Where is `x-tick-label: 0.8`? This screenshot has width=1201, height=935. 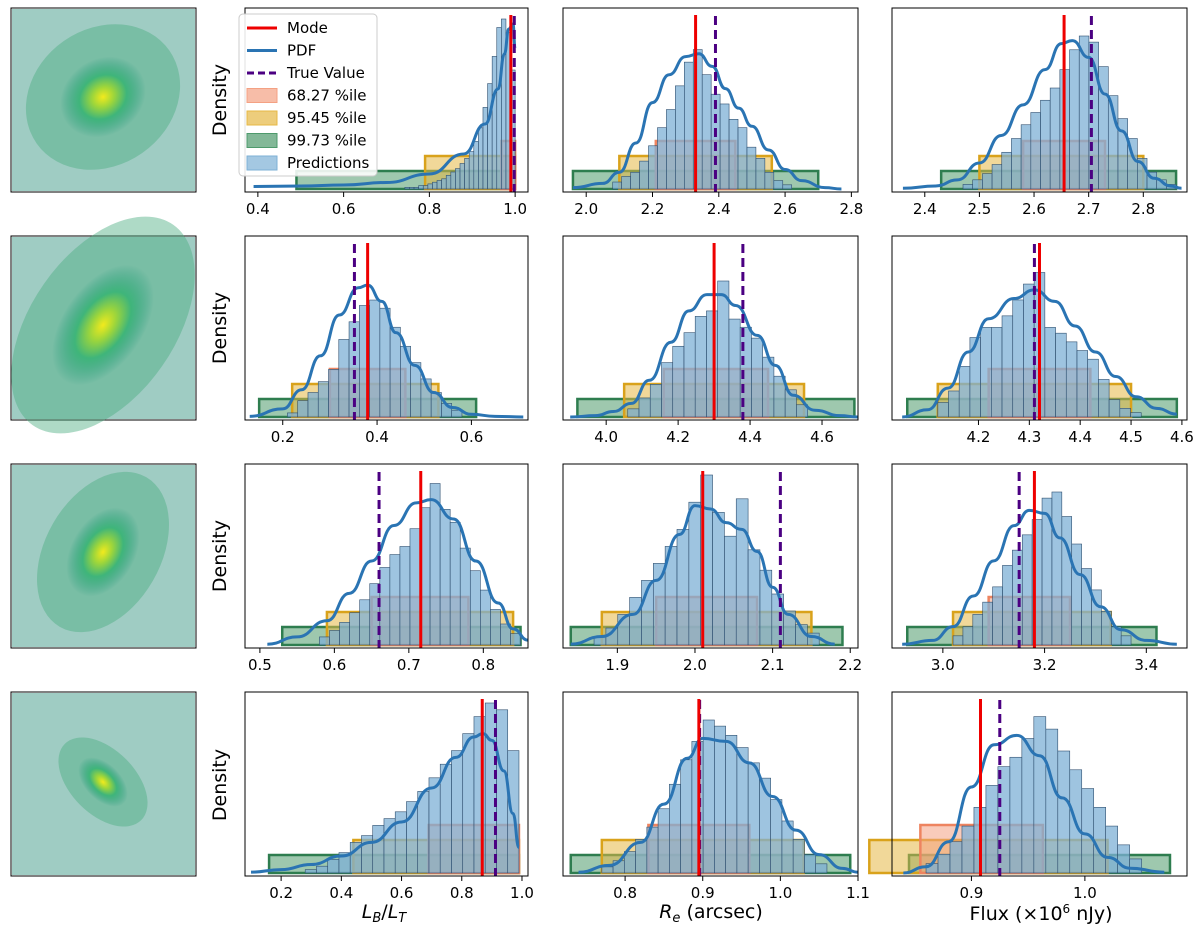 x-tick-label: 0.8 is located at coordinates (462, 893).